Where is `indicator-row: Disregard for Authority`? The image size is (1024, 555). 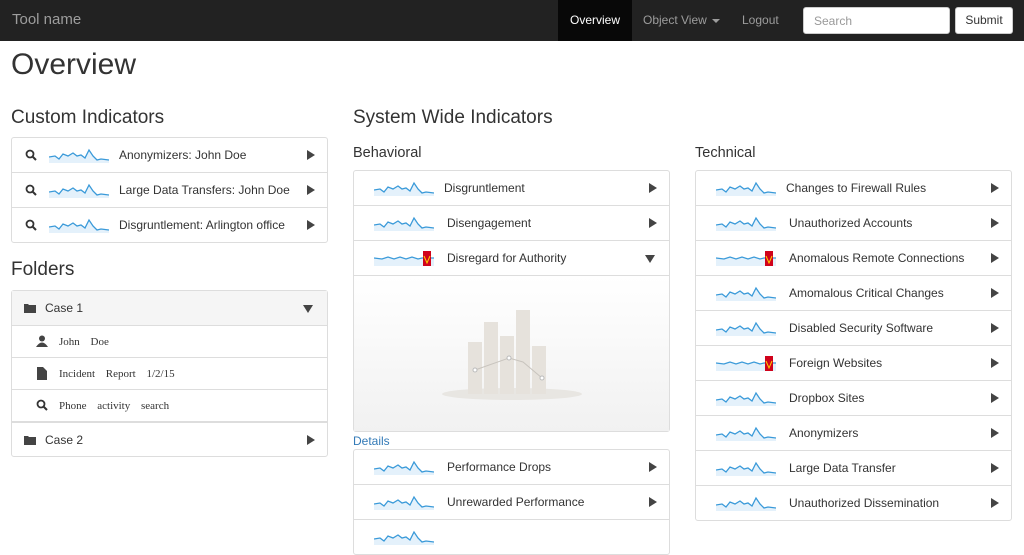 indicator-row: Disregard for Authority is located at coordinates (511, 257).